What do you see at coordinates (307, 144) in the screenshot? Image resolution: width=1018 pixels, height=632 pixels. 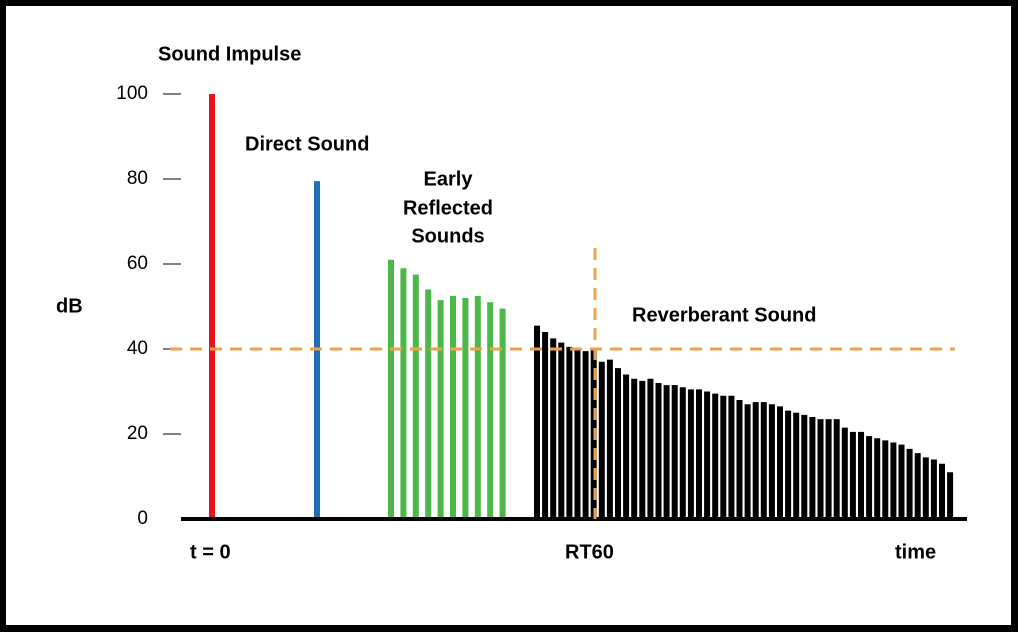 I see `annotation: Direct Sound` at bounding box center [307, 144].